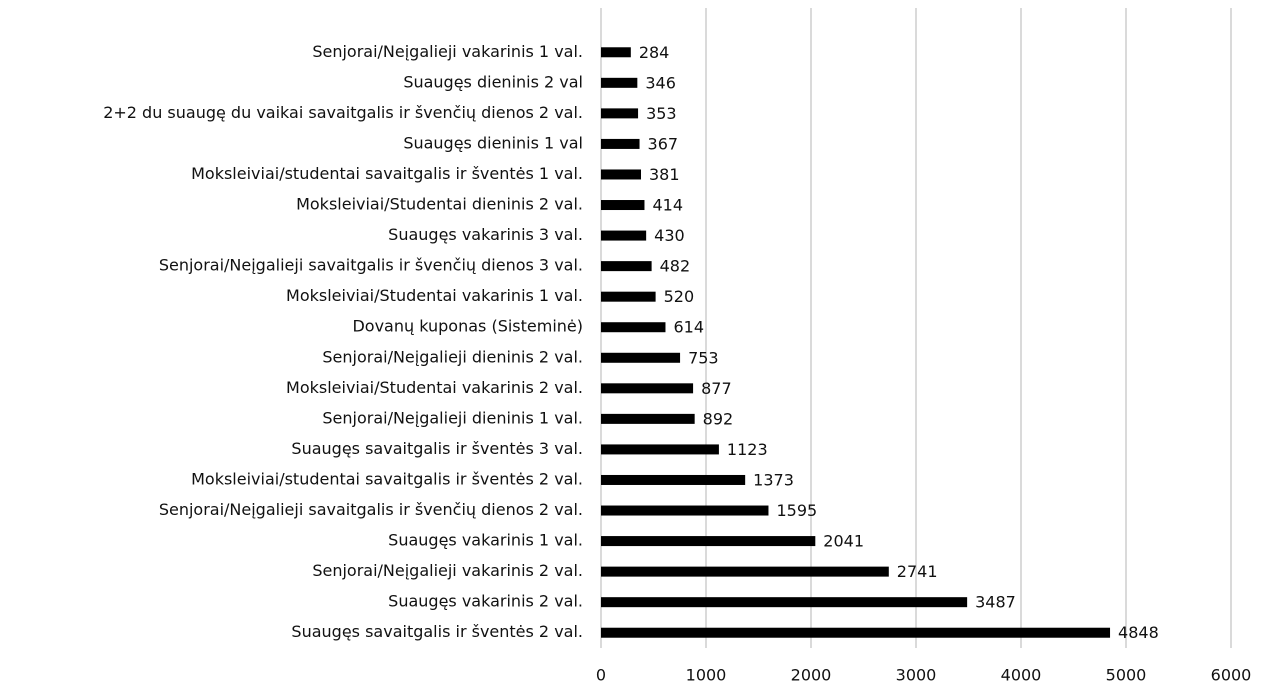 This screenshot has width=1272, height=689. Describe the element at coordinates (675, 266) in the screenshot. I see `value-label: 482` at that location.